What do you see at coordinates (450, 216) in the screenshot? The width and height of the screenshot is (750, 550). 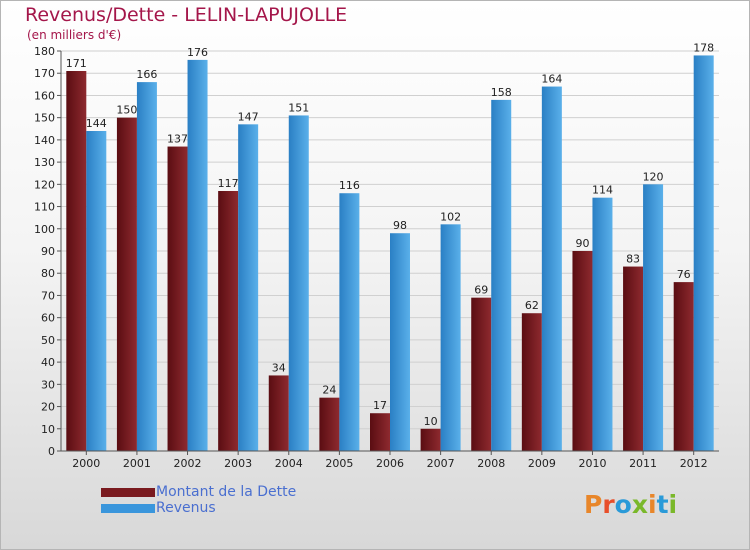 I see `value-label-revenue: 102` at bounding box center [450, 216].